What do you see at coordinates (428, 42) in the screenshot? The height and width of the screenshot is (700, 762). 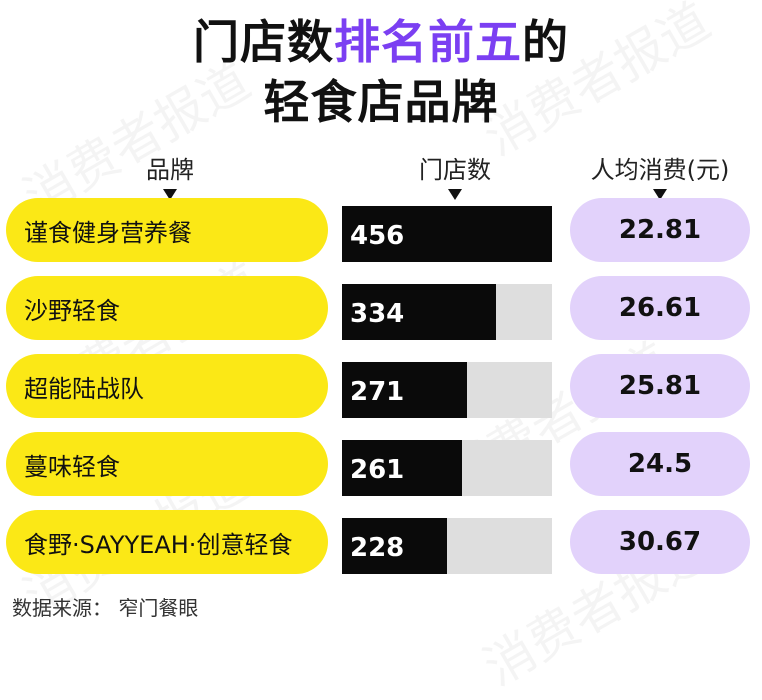 I see `title-highlight: 排名前五` at bounding box center [428, 42].